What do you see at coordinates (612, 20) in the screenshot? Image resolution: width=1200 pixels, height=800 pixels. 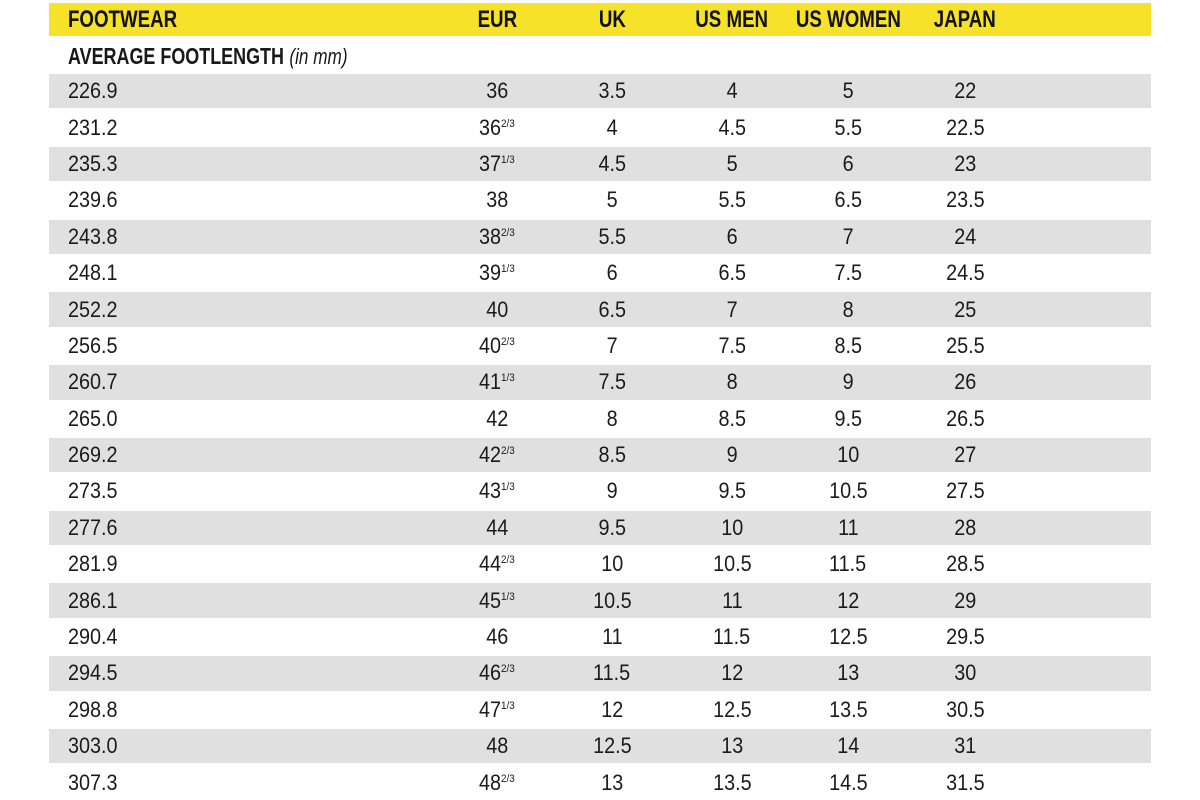 I see `column-header-uk: UK` at bounding box center [612, 20].